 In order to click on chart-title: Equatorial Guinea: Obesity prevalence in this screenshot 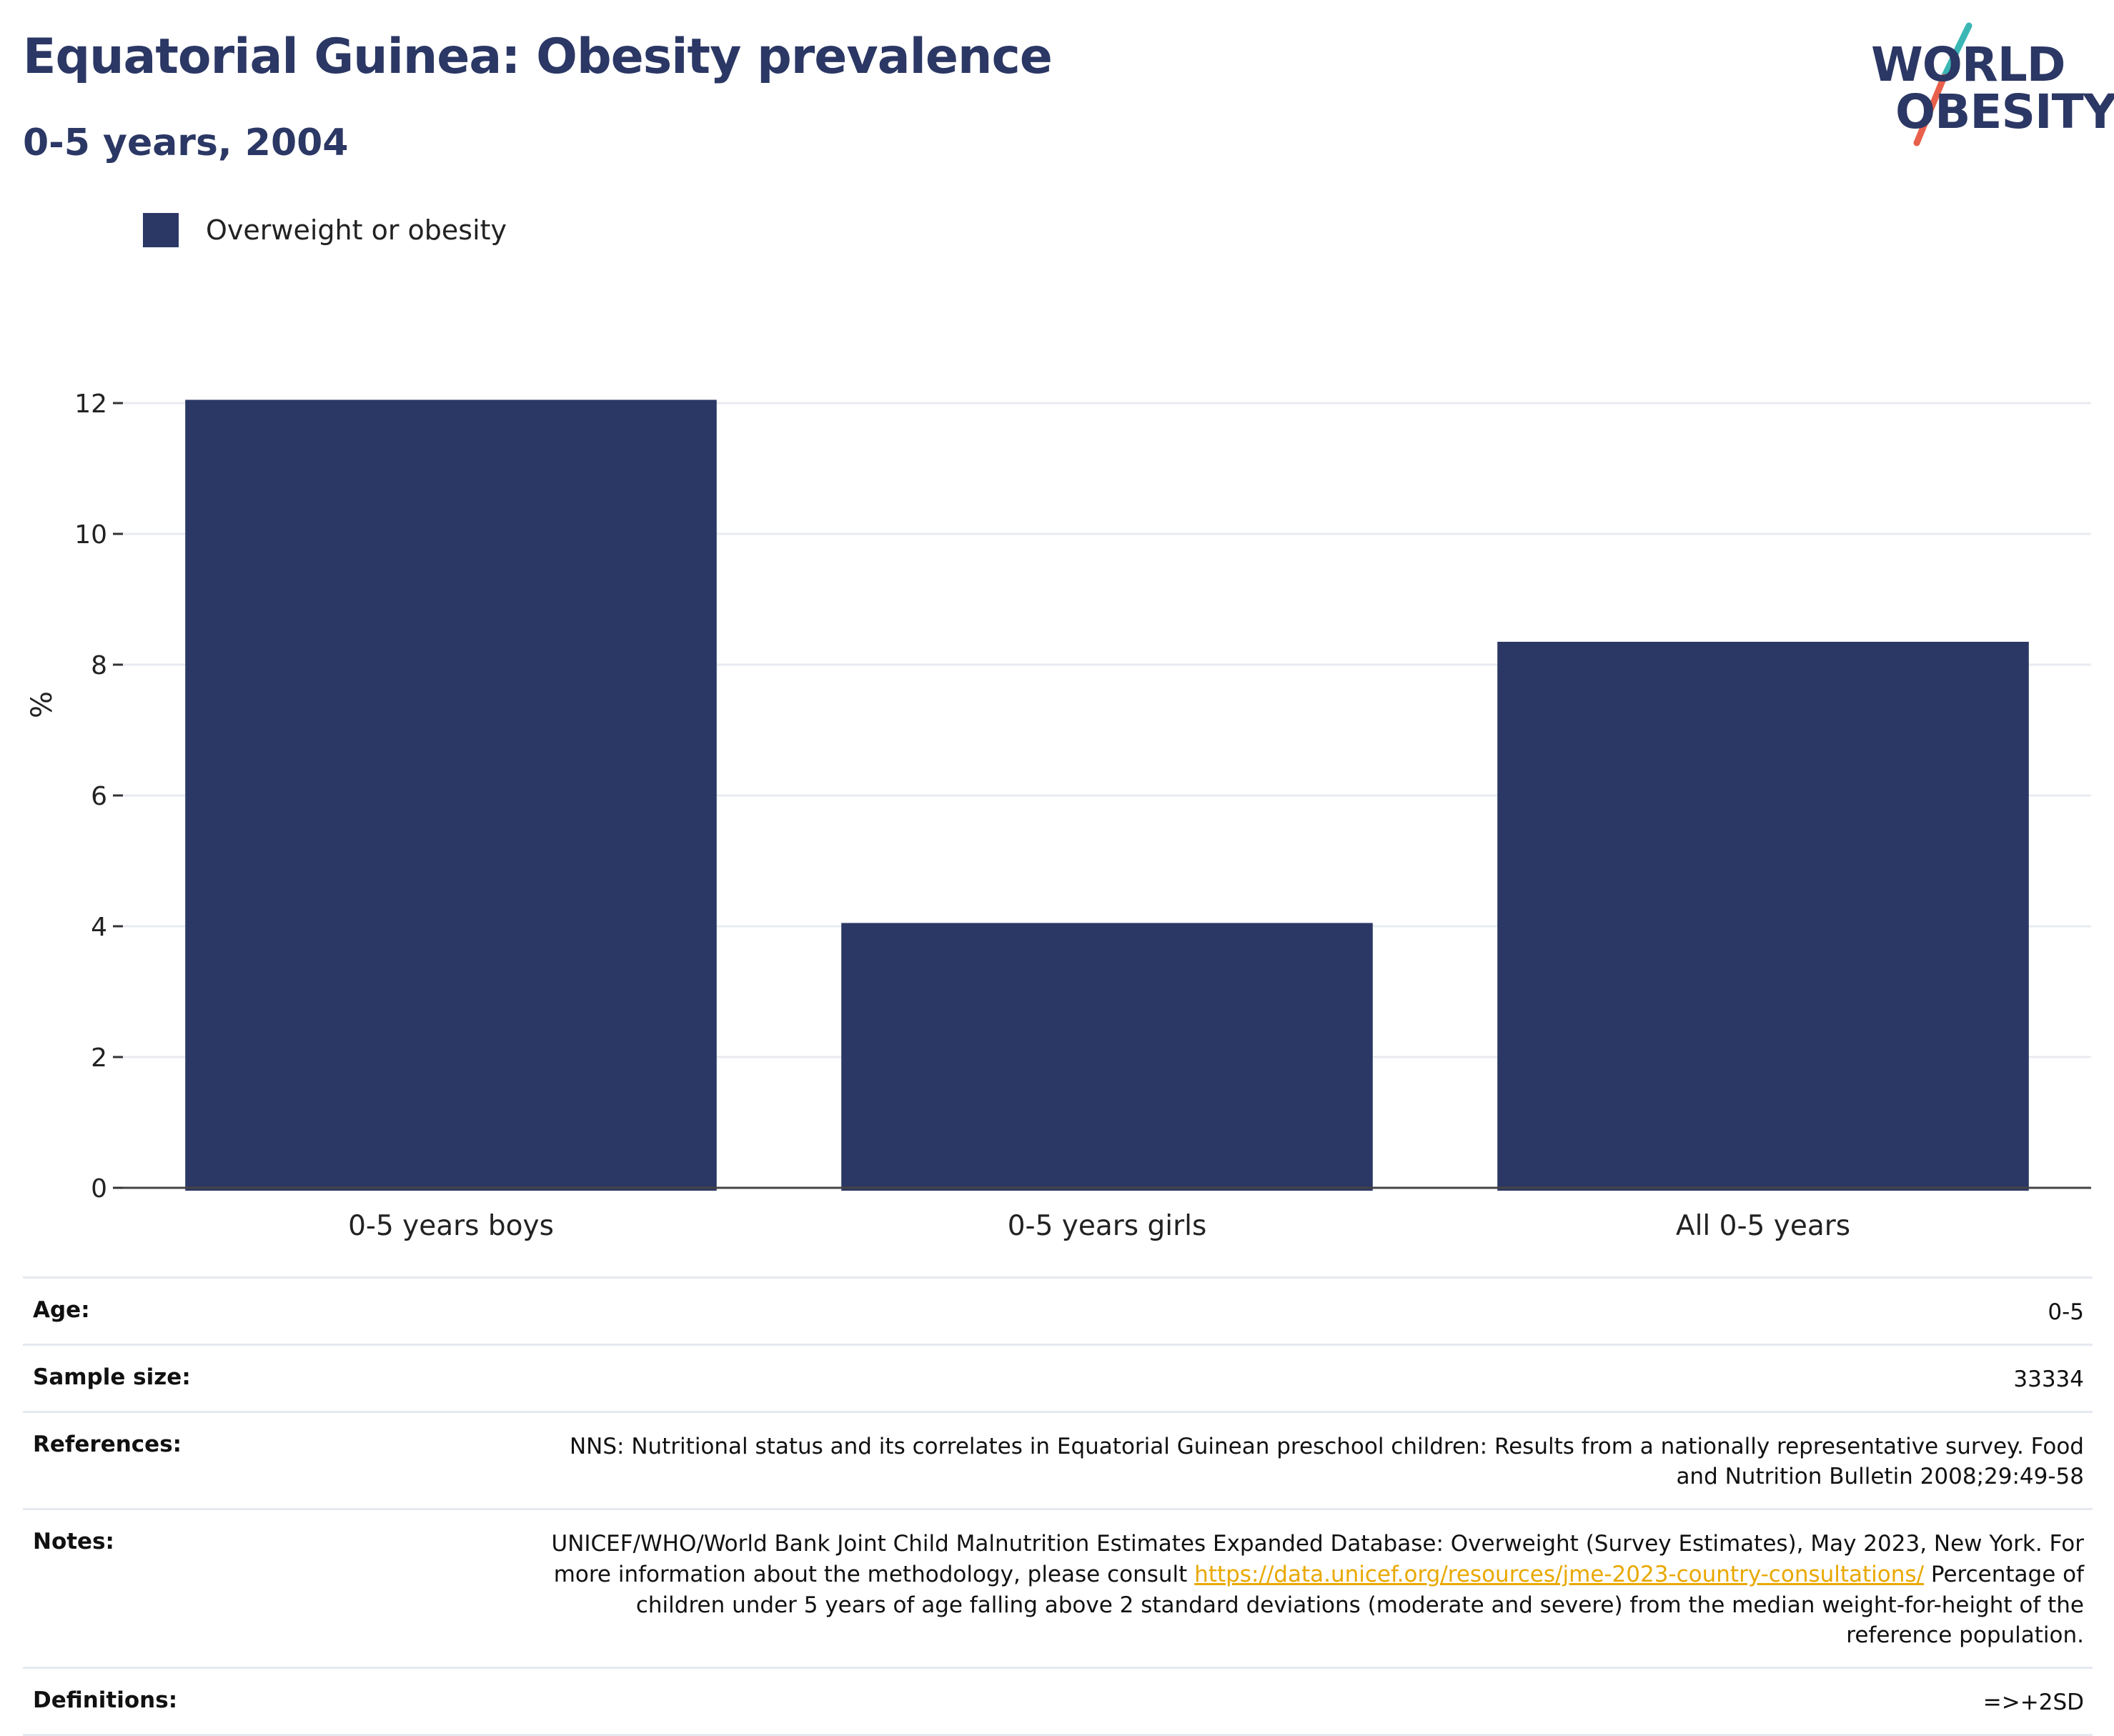, I will do `click(538, 57)`.